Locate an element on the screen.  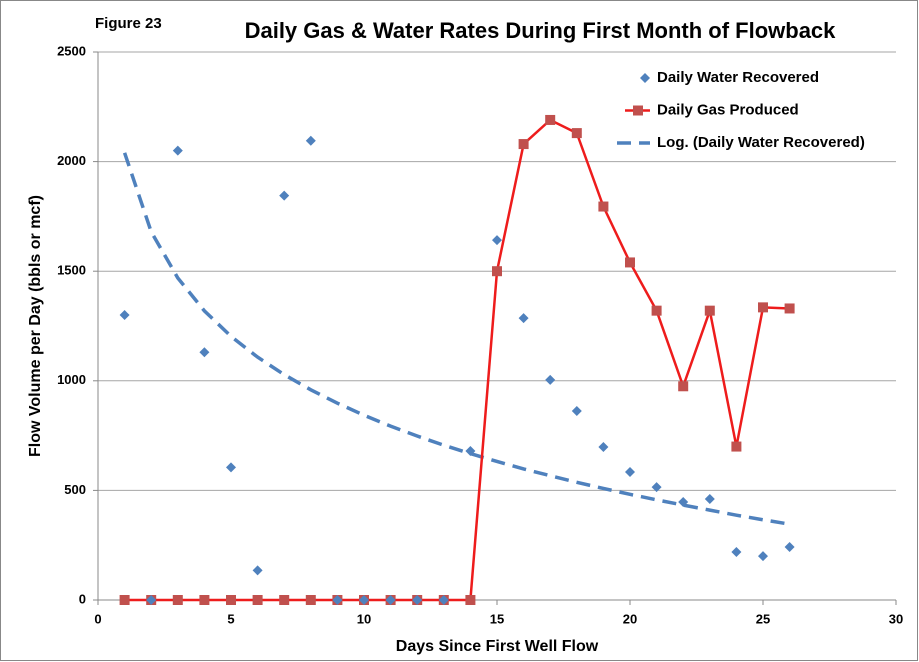
y-tick-label: 500 is located at coordinates (75, 489).